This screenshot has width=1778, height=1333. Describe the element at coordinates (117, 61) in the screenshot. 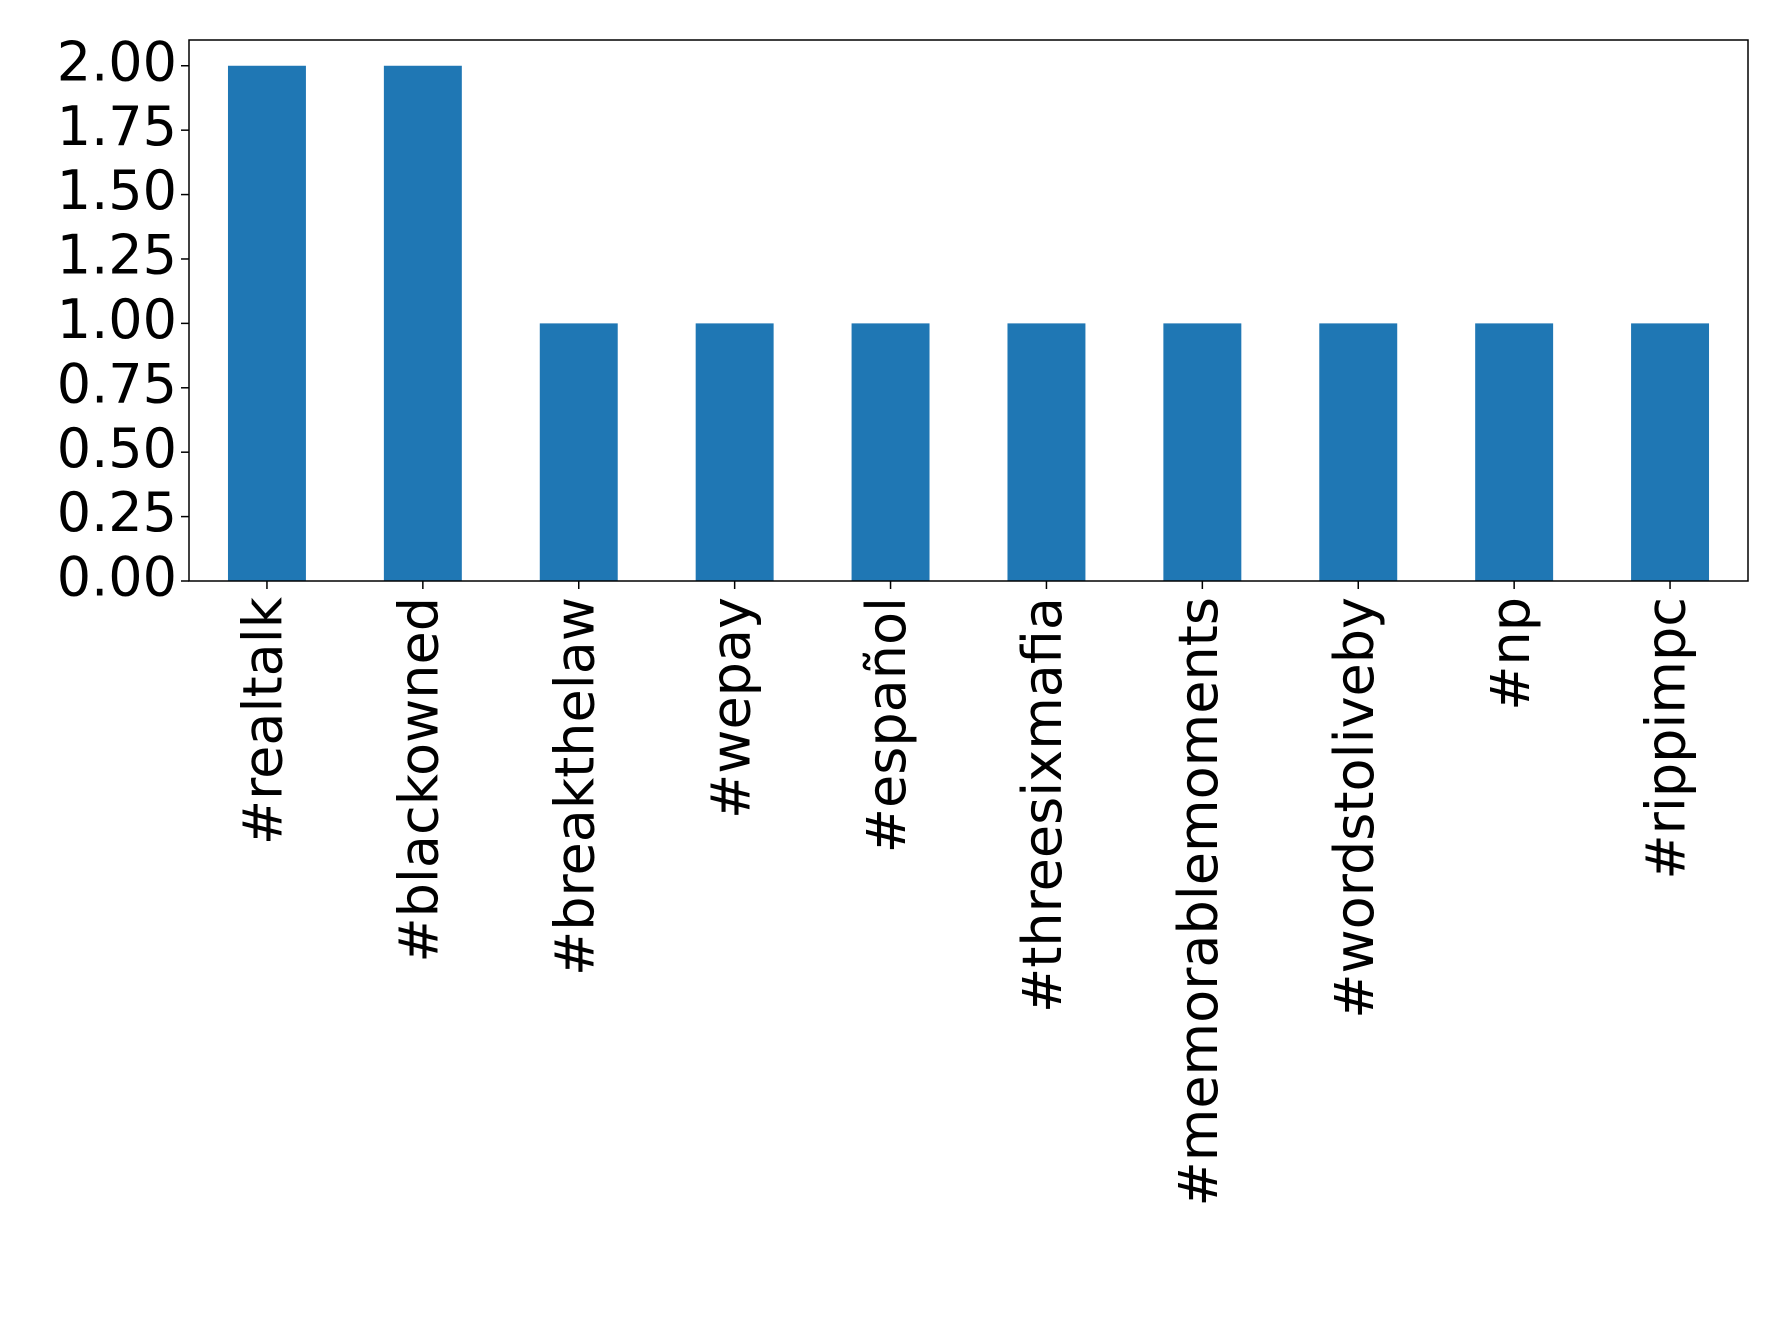

I see `y-tick-label: 2.00` at that location.